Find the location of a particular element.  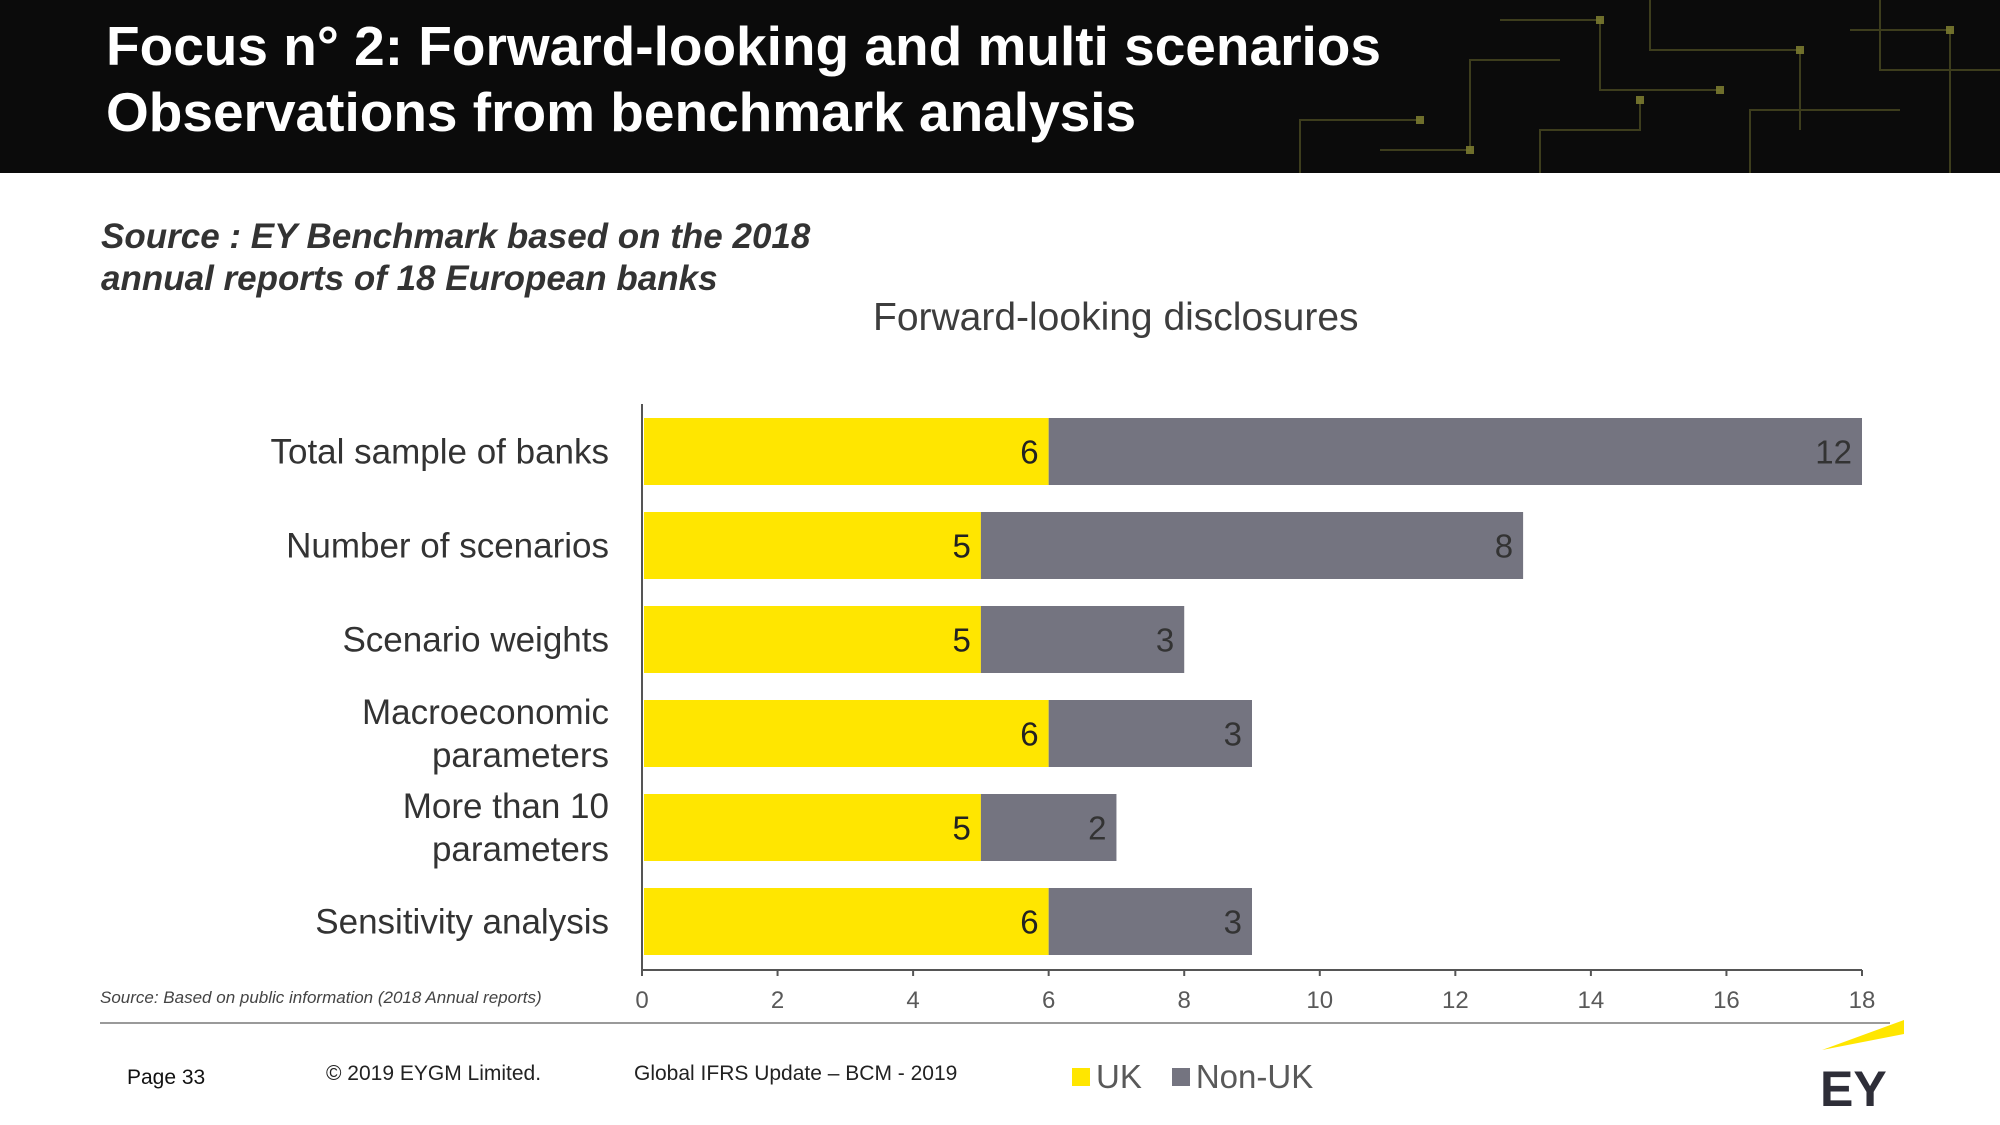

category-label-line: Scenario weights is located at coordinates (475, 640).